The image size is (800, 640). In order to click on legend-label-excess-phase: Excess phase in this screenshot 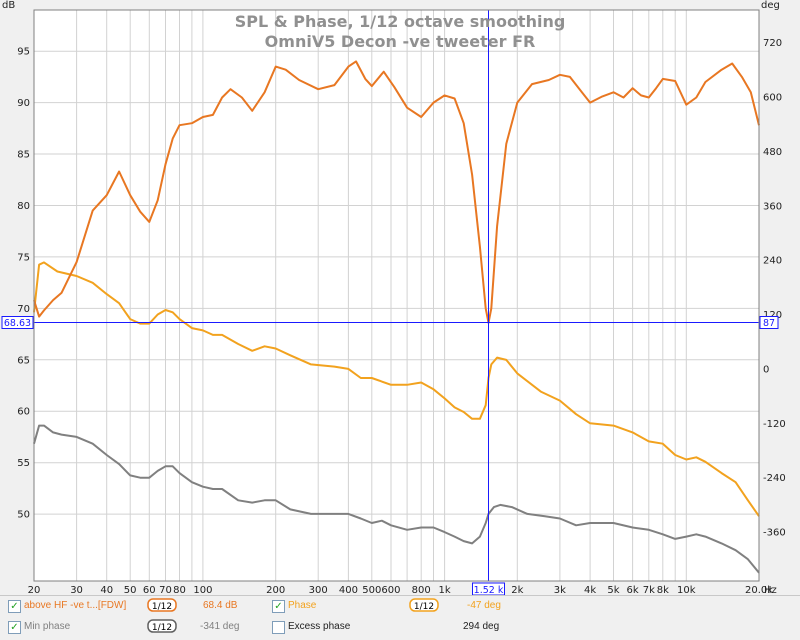, I will do `click(319, 626)`.